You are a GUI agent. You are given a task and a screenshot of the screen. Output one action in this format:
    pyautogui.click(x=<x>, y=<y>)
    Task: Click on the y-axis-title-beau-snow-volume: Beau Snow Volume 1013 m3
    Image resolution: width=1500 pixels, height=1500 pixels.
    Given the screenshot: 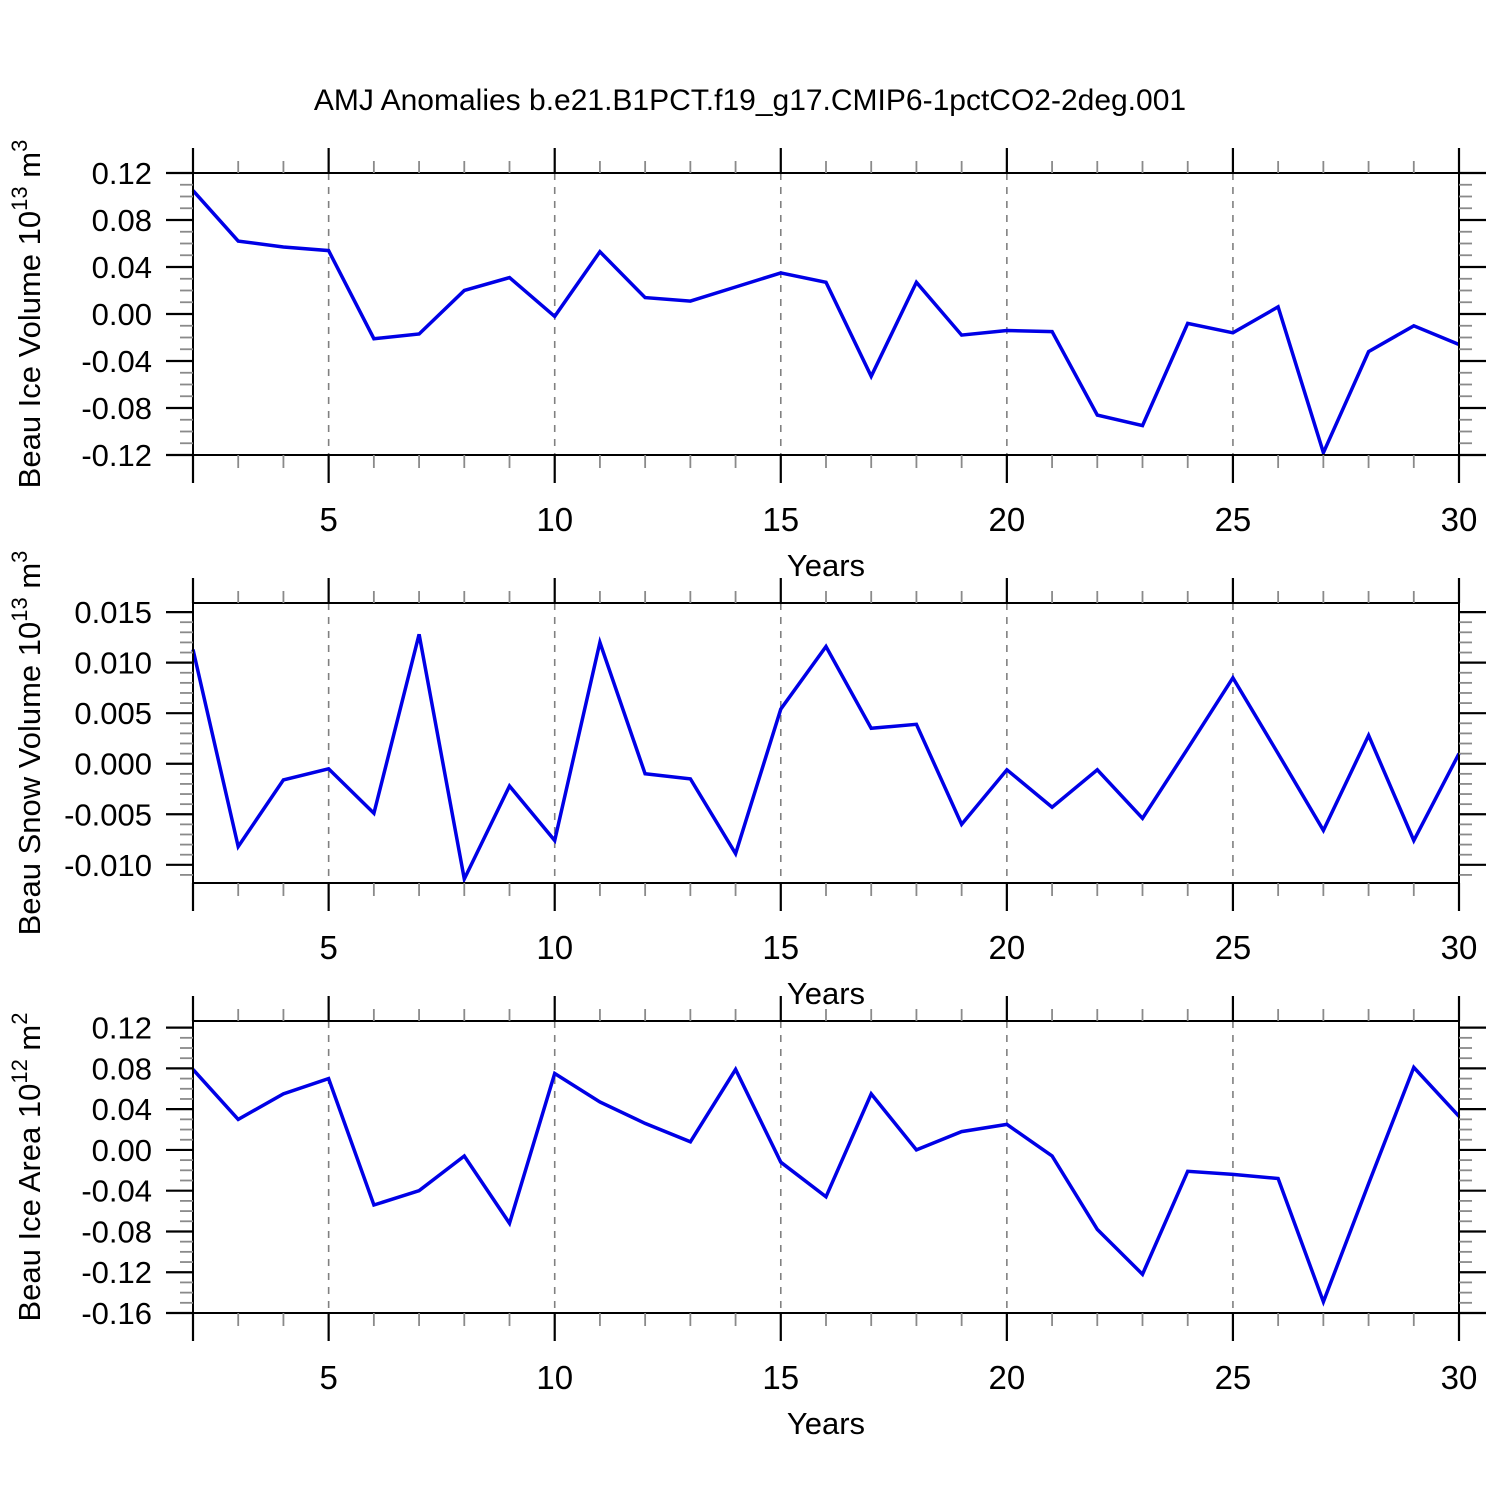 What is the action you would take?
    pyautogui.click(x=27, y=743)
    